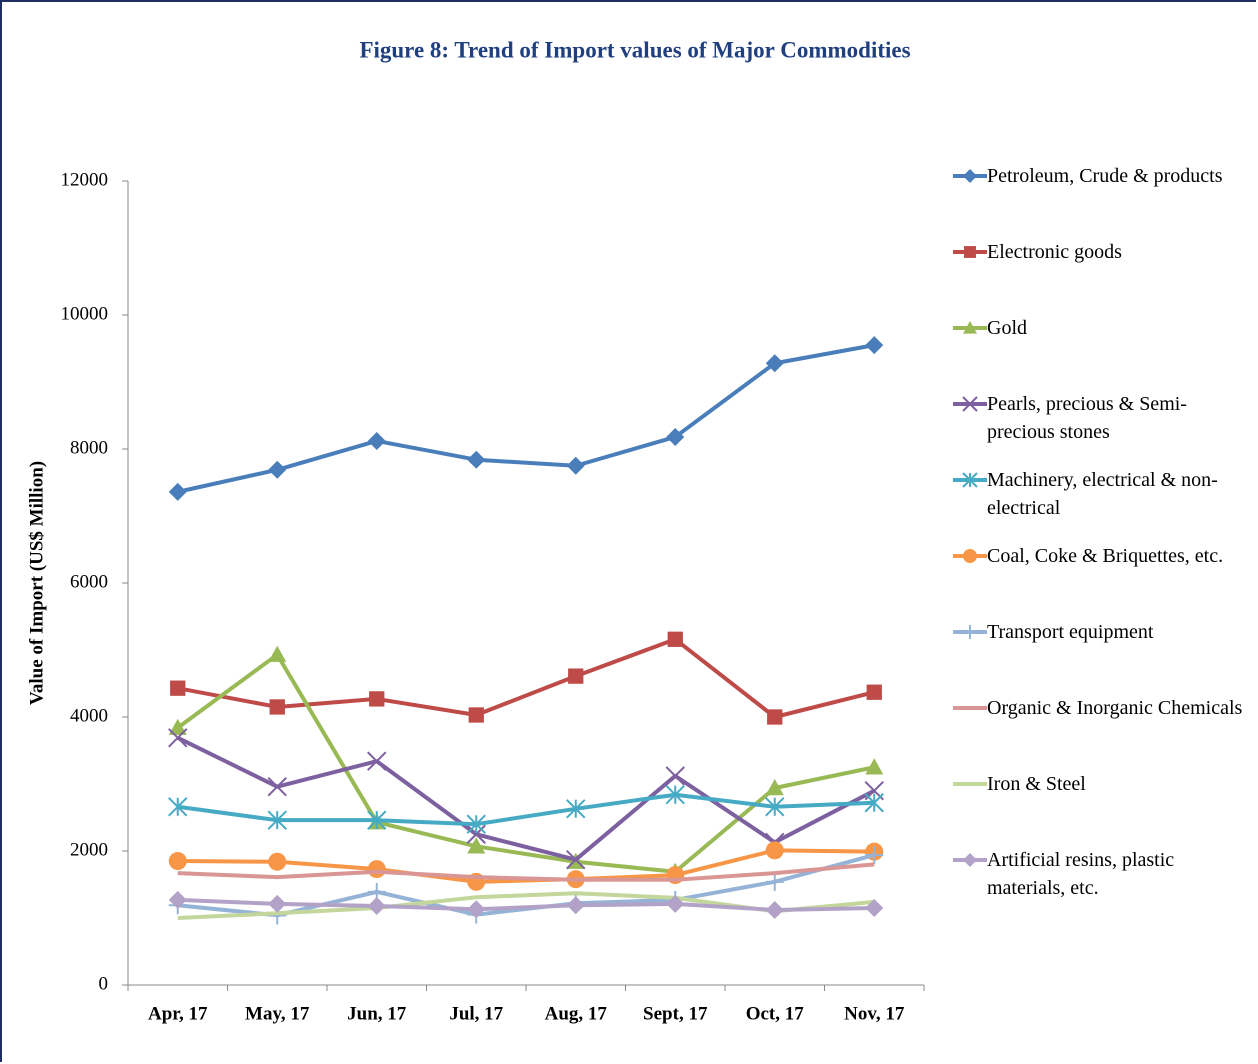 This screenshot has width=1258, height=1064. What do you see at coordinates (476, 1013) in the screenshot?
I see `x-tick-label: Jul, 17` at bounding box center [476, 1013].